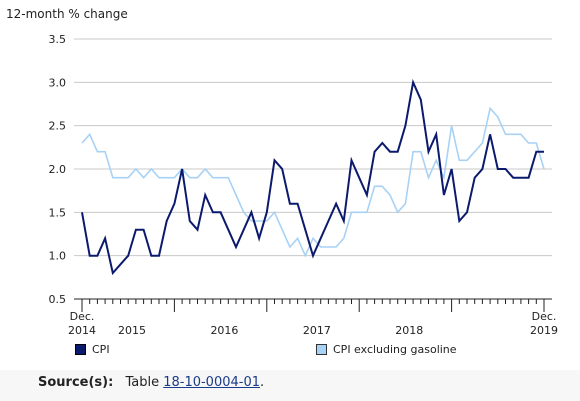 This screenshot has height=401, width=580. What do you see at coordinates (212, 382) in the screenshot?
I see `source-table-link: 18-10-0004-01` at bounding box center [212, 382].